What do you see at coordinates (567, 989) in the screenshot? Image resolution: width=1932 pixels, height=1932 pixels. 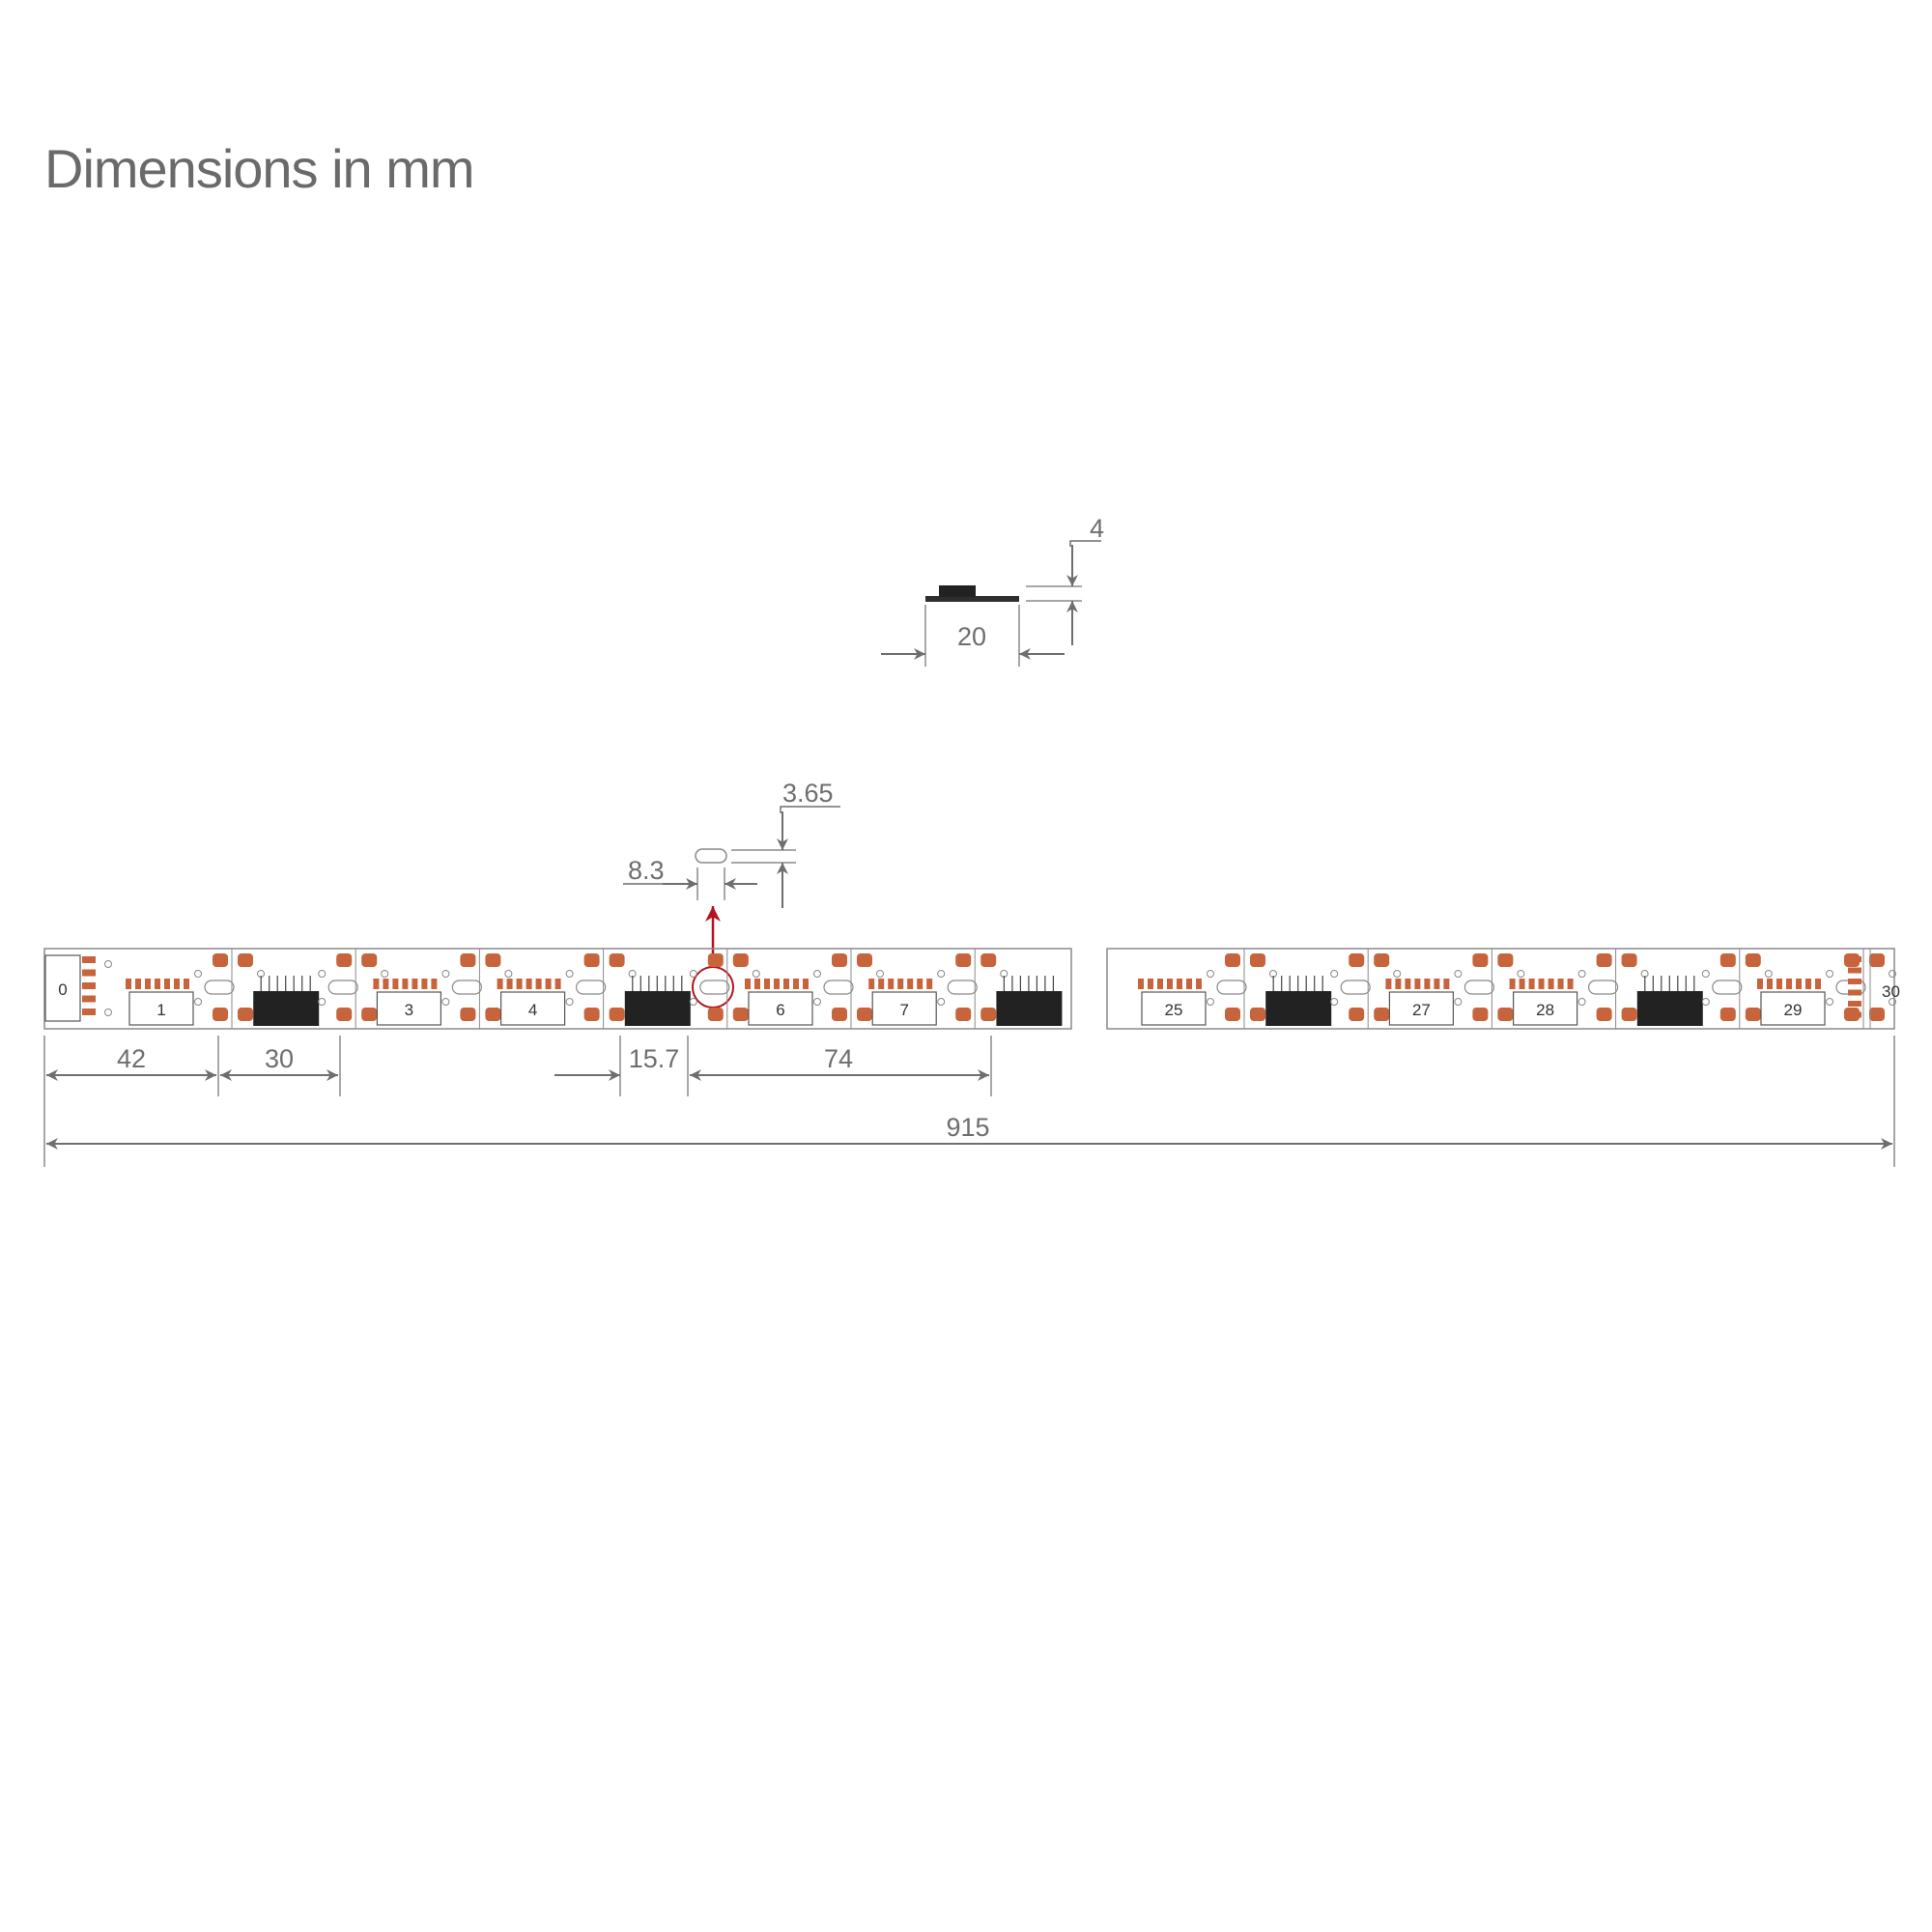 I see `strip-segment: 4` at bounding box center [567, 989].